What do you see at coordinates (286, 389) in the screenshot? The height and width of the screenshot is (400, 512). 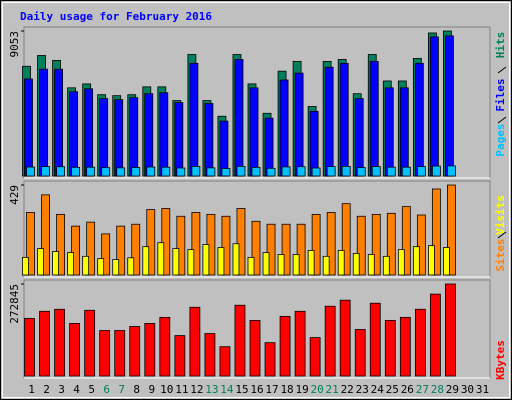 I see `x-tick-label: 18` at bounding box center [286, 389].